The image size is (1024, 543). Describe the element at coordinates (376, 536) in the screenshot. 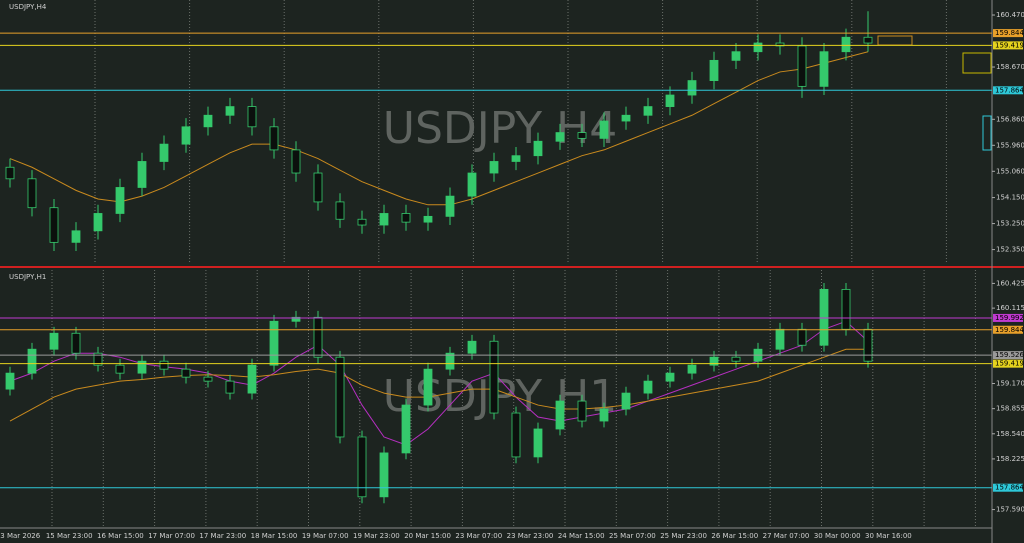

I see `x-tick-label: 19 Mar 23:00` at that location.